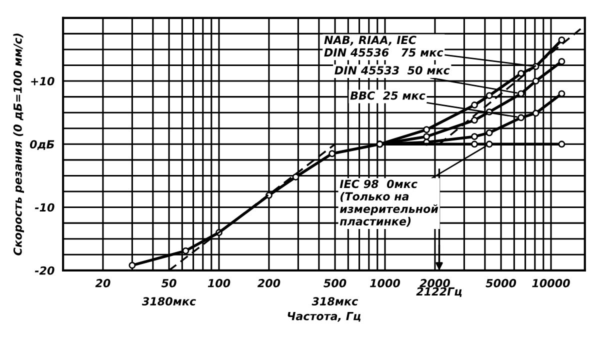 This screenshot has width=595, height=338. I want to click on x-tick-label: 500, so click(335, 283).